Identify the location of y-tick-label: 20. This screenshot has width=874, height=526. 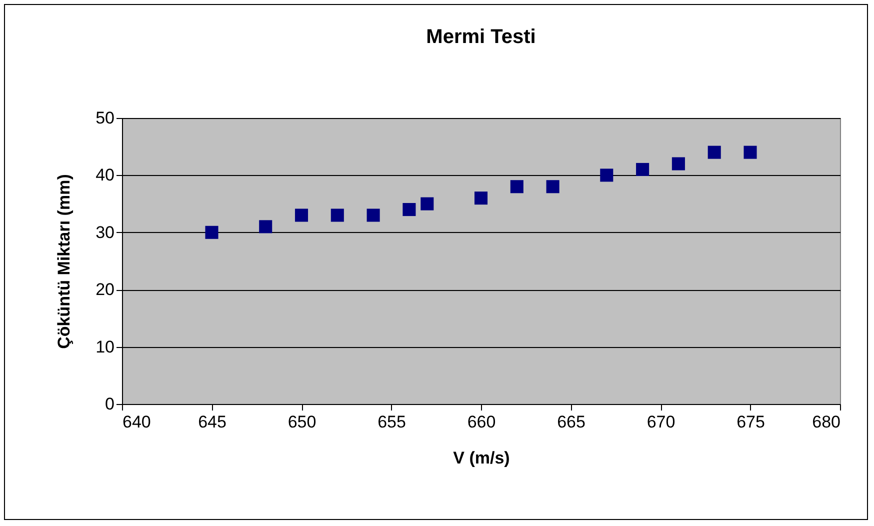
(105, 290).